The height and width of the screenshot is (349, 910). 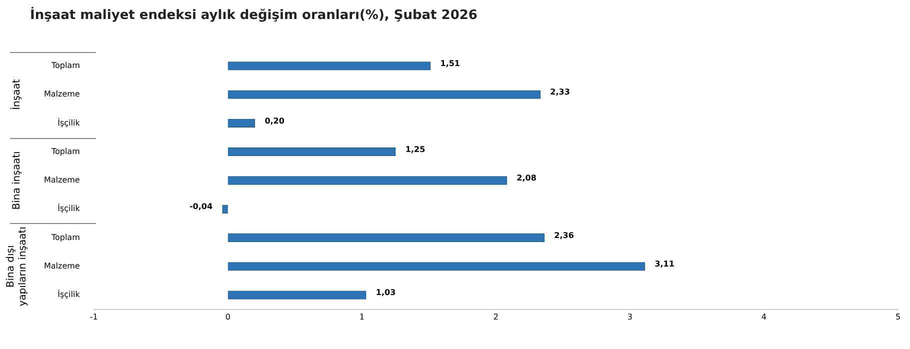 What do you see at coordinates (17, 180) in the screenshot?
I see `text: Bina inşaatı` at bounding box center [17, 180].